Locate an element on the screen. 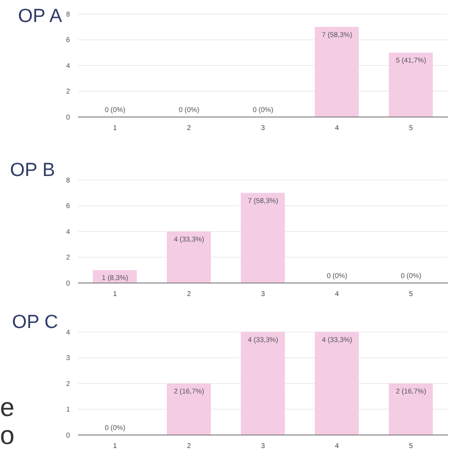 Image resolution: width=452 pixels, height=457 pixels. chart-title: OP C is located at coordinates (35, 323).